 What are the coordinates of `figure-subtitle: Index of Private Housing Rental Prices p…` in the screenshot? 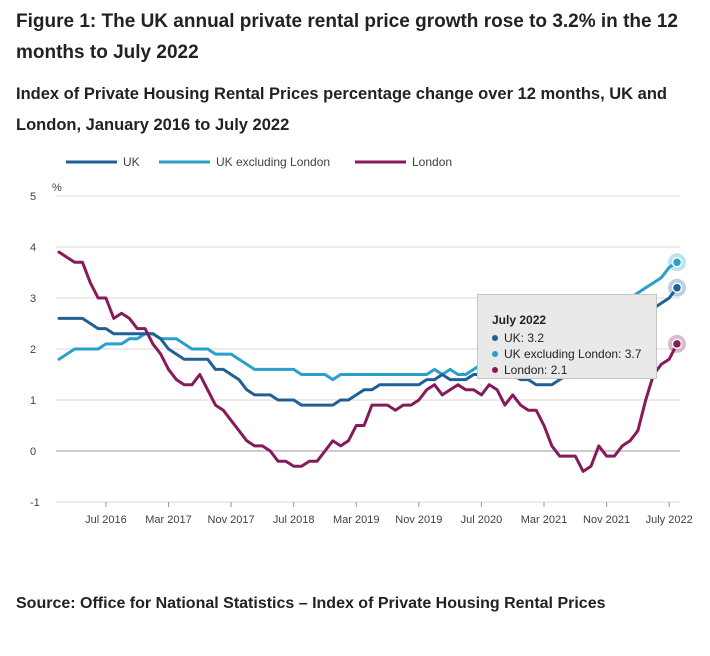 It's located at (342, 109).